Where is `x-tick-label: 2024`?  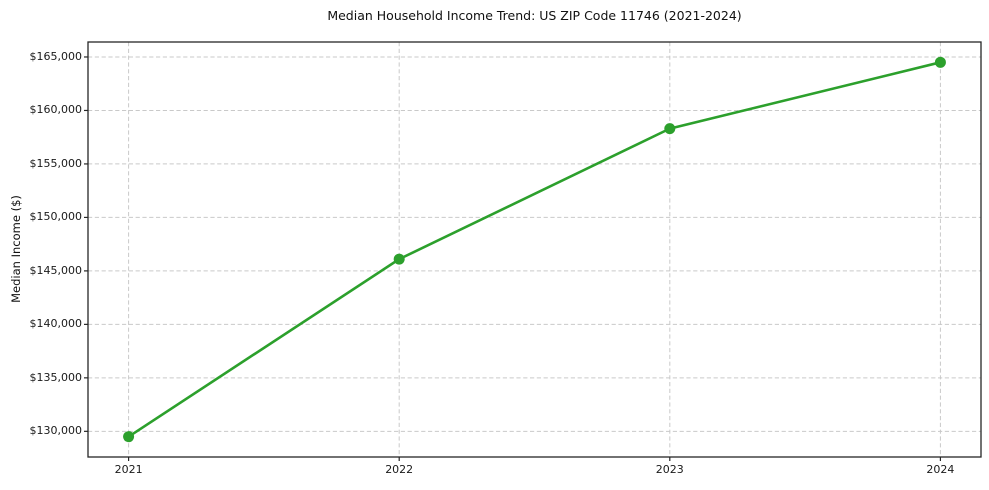
x-tick-label: 2024 is located at coordinates (940, 469).